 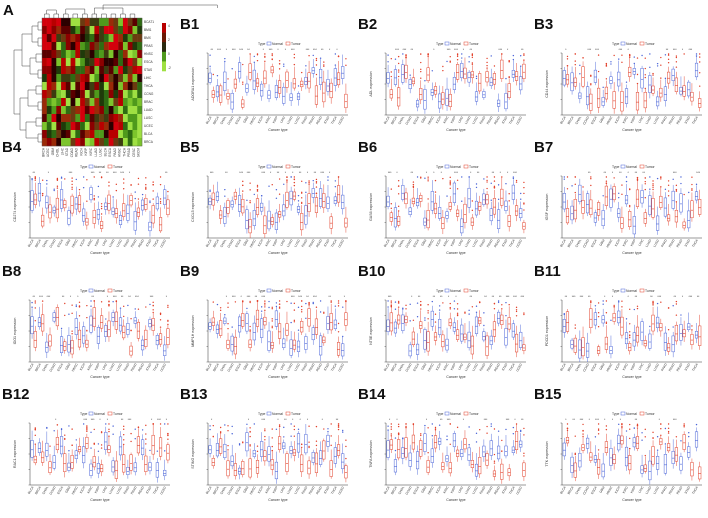 What do you see at coordinates (586, 490) in the screenshot?
I see `x-tick-label: COAD` at bounding box center [586, 490].